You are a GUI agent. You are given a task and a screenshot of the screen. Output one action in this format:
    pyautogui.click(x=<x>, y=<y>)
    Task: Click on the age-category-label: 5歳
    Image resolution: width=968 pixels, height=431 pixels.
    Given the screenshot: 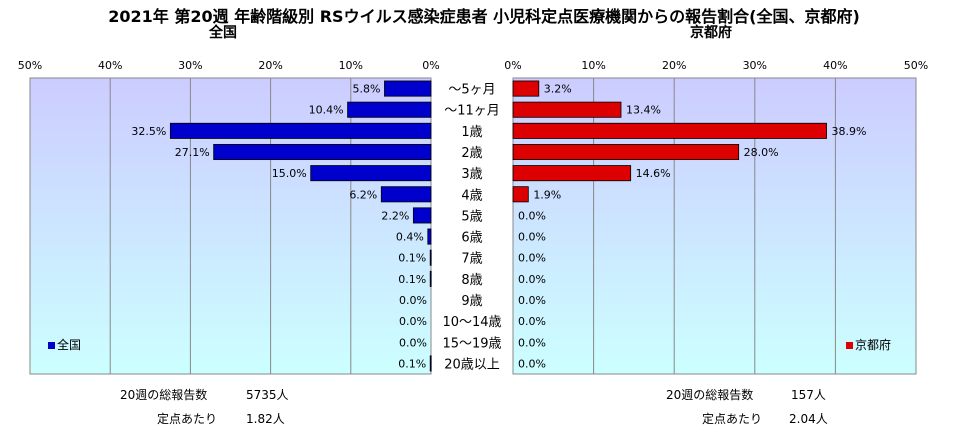 What is the action you would take?
    pyautogui.click(x=471, y=216)
    